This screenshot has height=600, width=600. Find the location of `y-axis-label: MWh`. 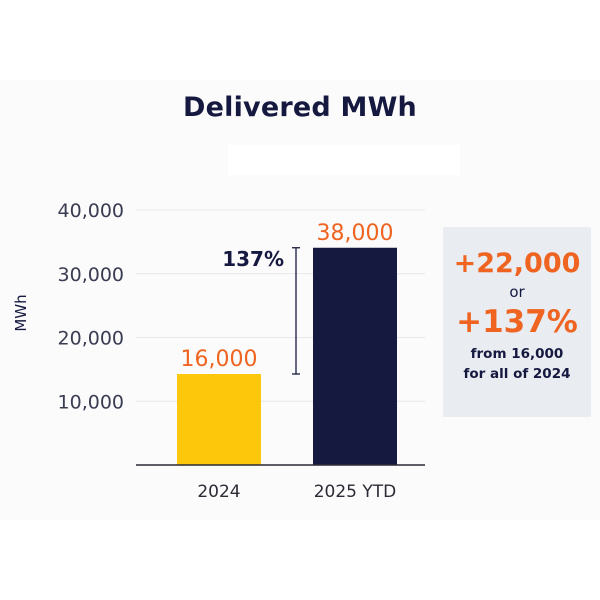

y-axis-label: MWh is located at coordinates (21, 312).